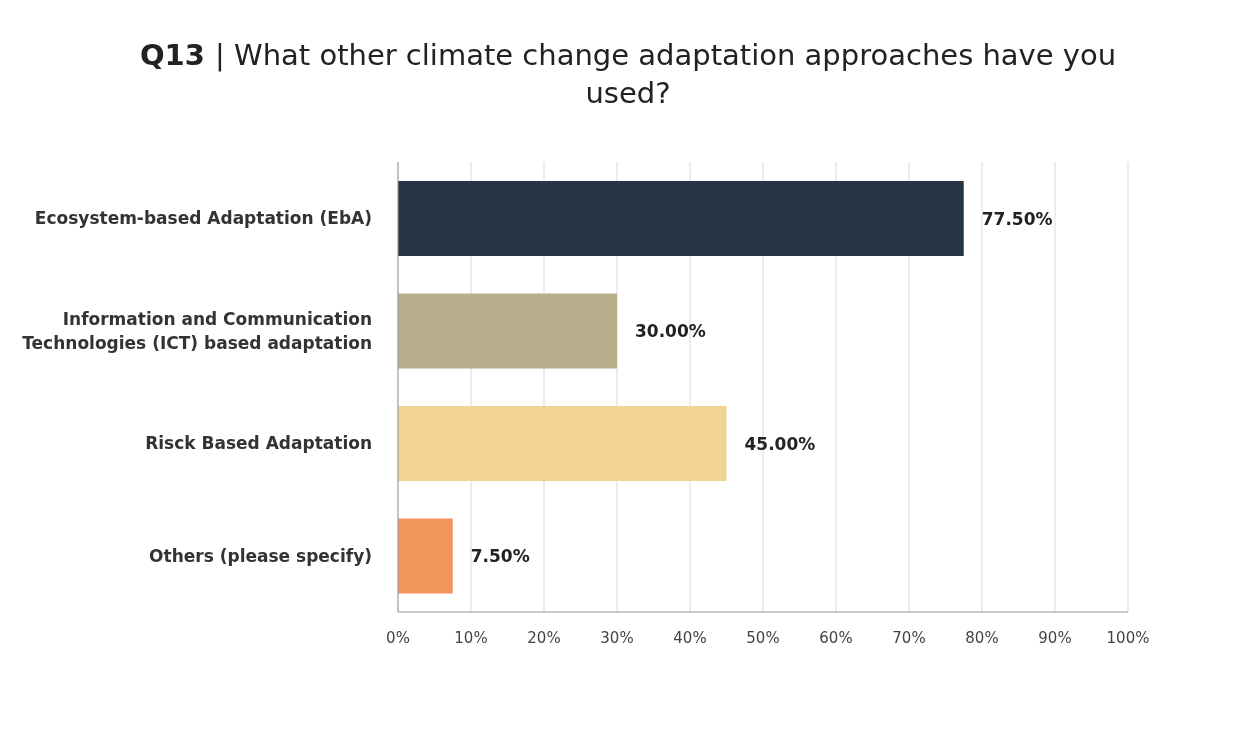  I want to click on x-tick-label: 30%, so click(617, 637).